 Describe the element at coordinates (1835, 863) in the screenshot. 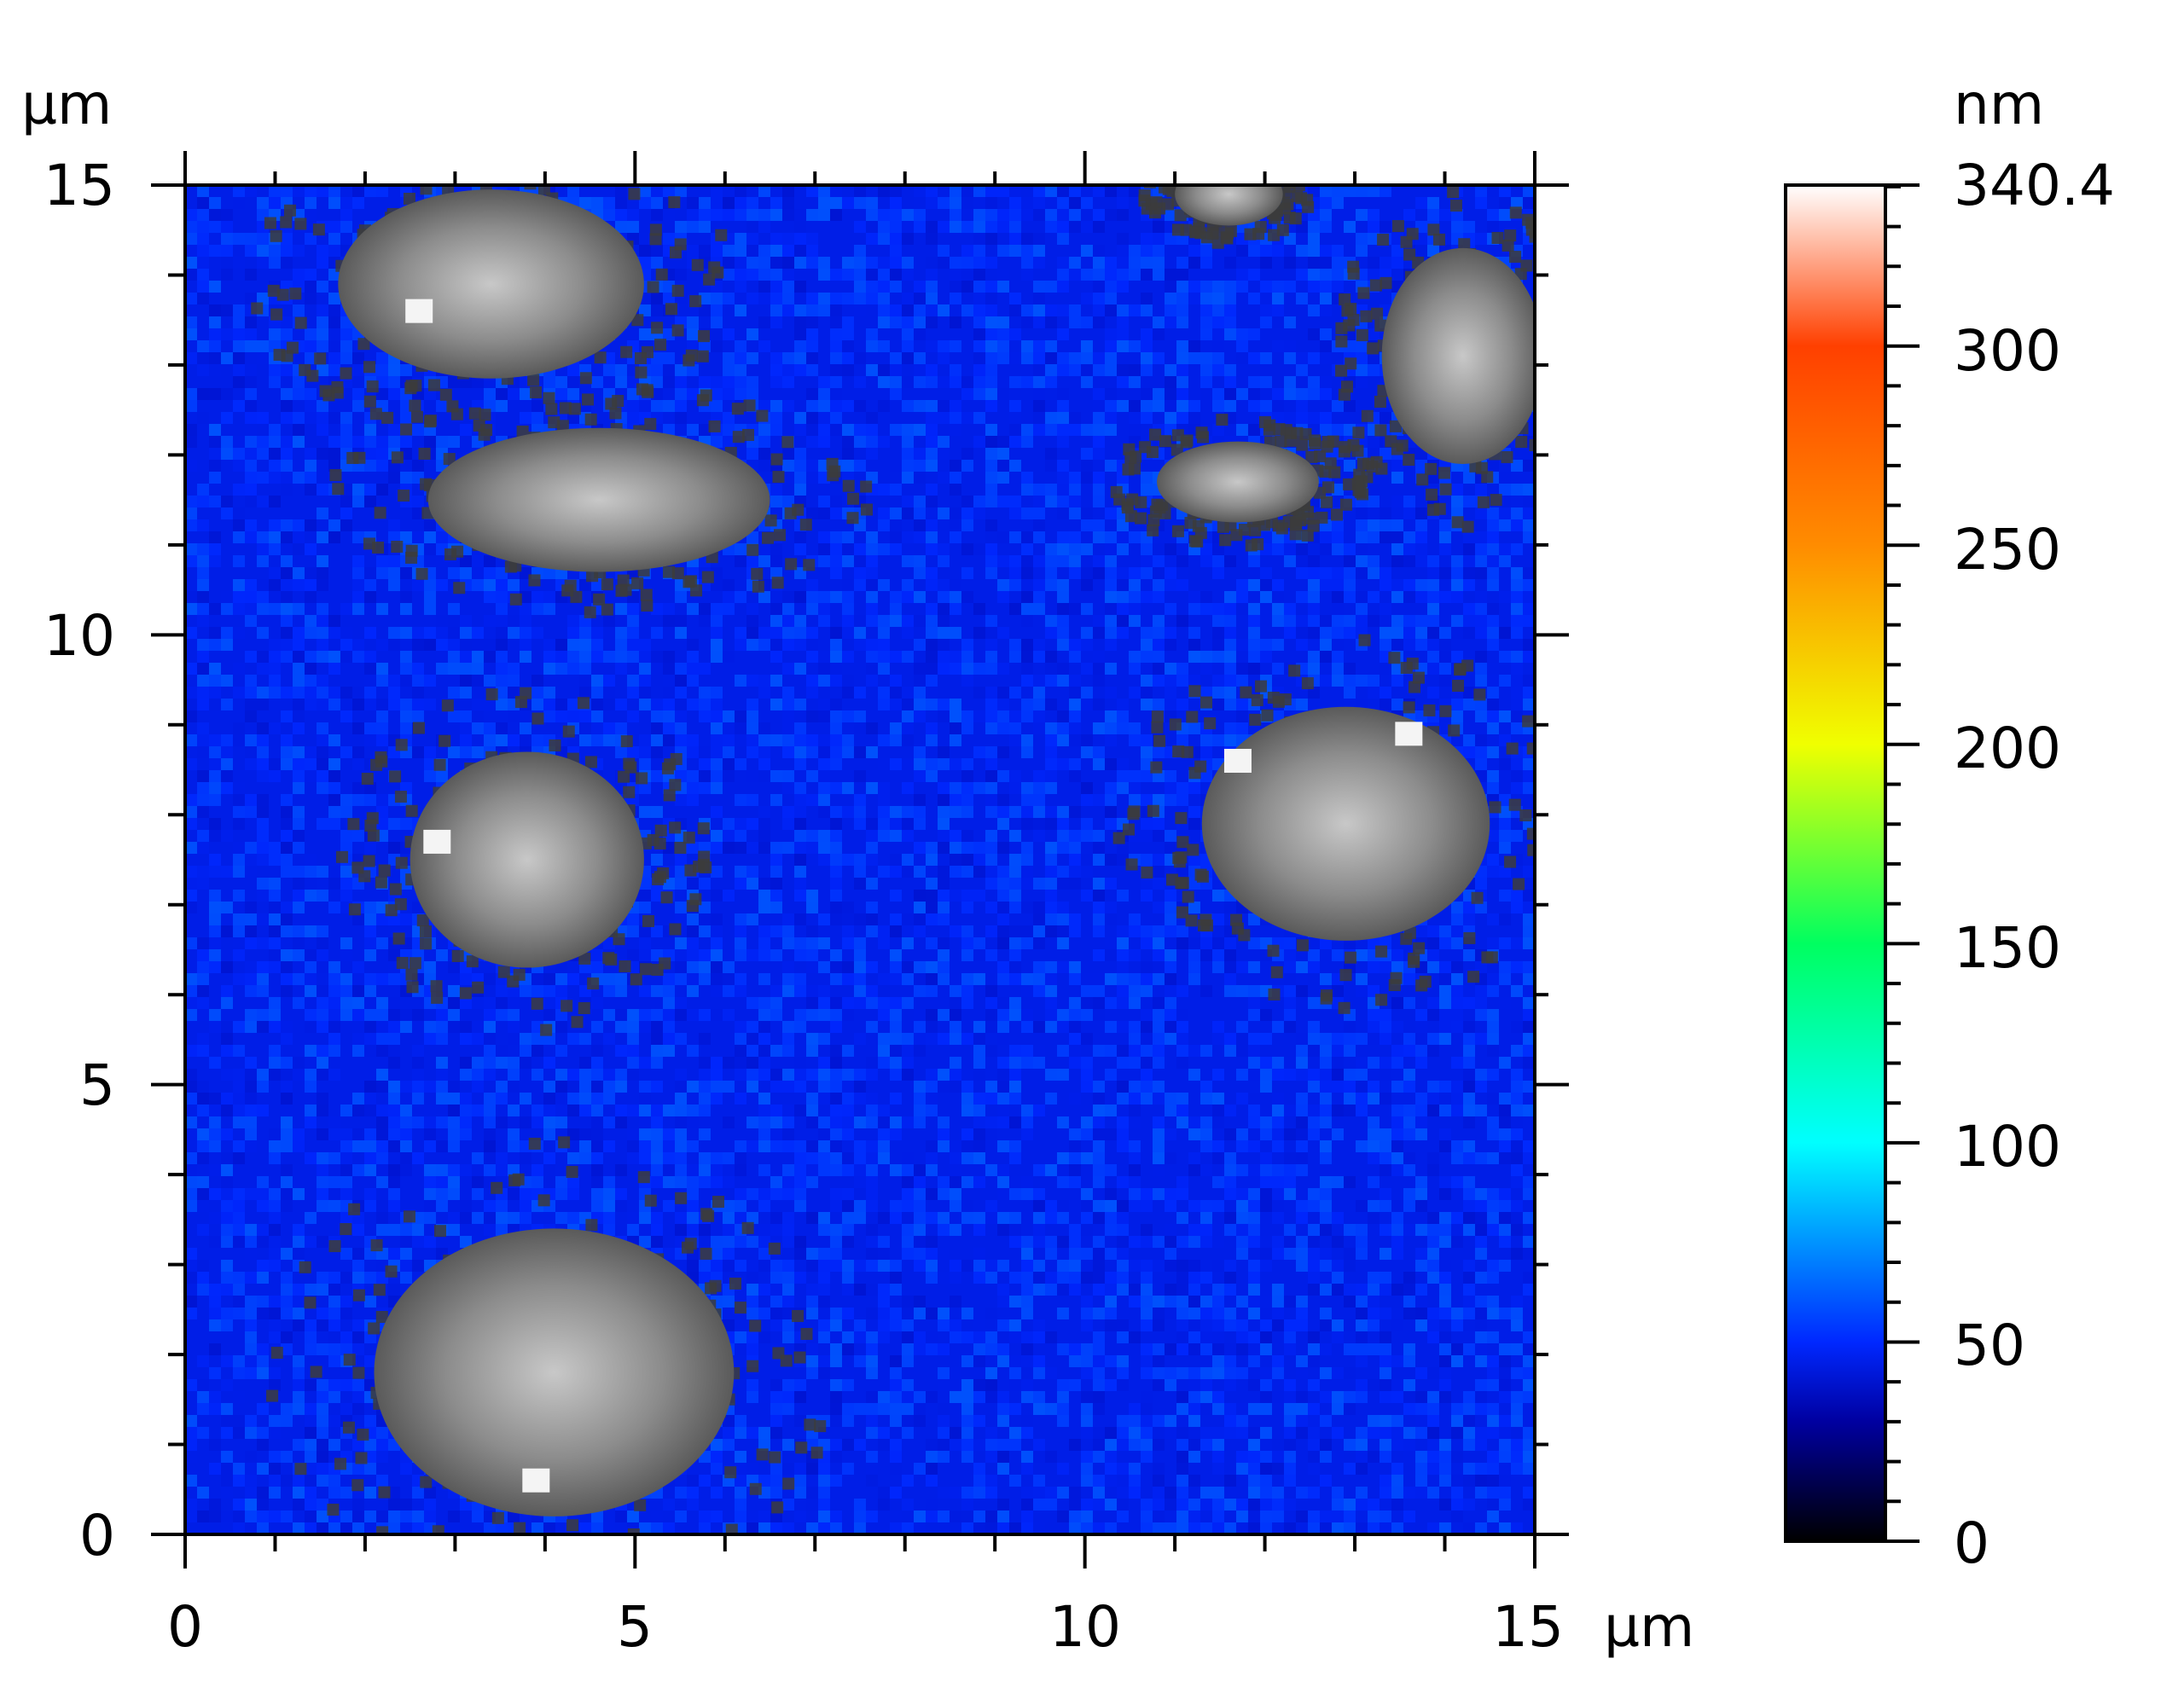

I see `colorbar-gradient` at that location.